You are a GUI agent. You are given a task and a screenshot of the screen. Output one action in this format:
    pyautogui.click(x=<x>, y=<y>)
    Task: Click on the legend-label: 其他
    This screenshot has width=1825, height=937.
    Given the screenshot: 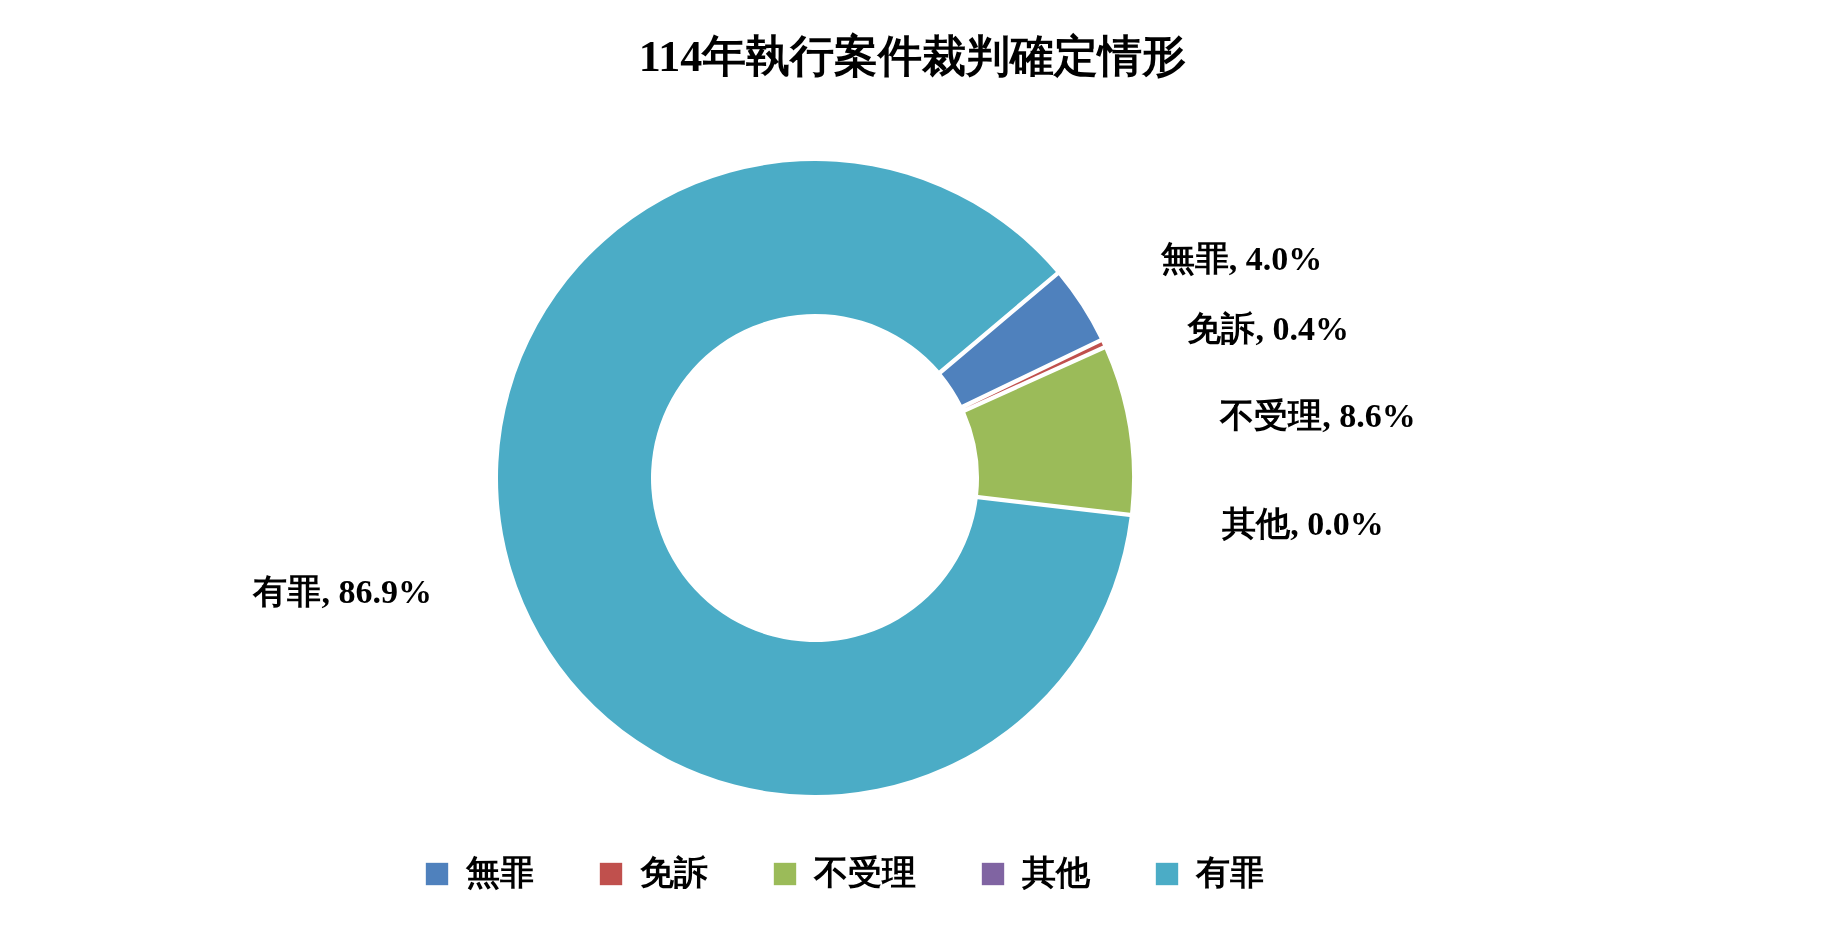 What is the action you would take?
    pyautogui.click(x=1056, y=872)
    